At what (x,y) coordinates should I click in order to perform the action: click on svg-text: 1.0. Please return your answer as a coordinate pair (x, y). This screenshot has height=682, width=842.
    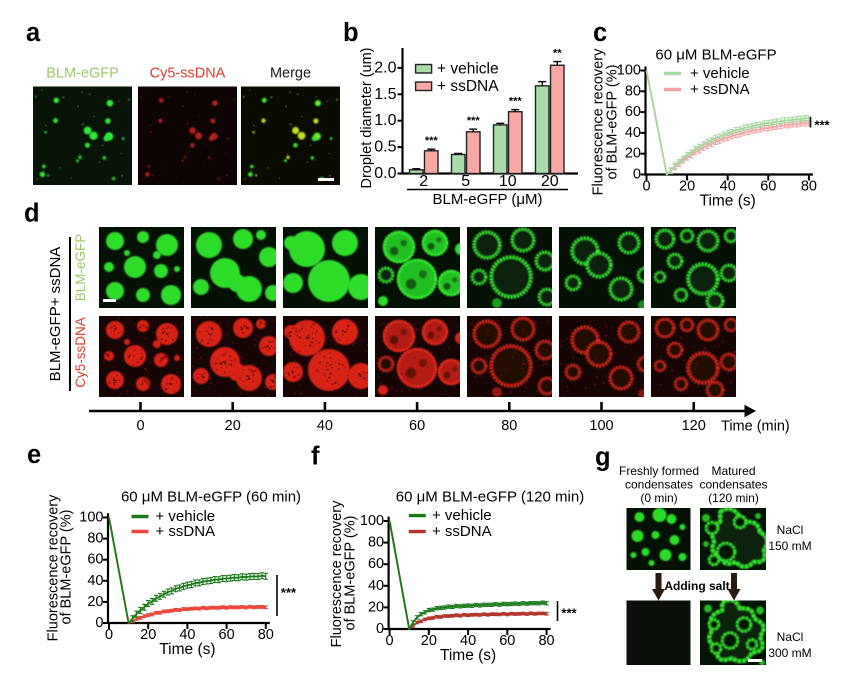
    Looking at the image, I should click on (385, 120).